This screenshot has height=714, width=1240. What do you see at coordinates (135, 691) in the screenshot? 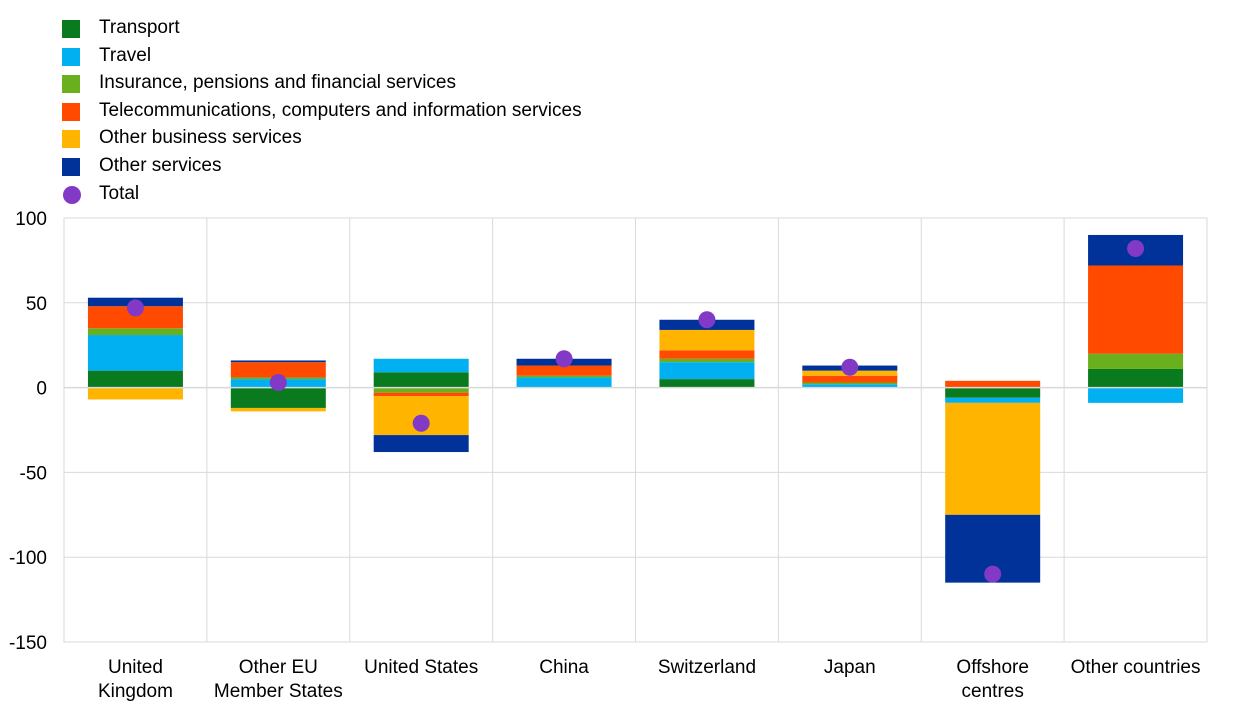
I see `x-tick-label: Kingdom` at bounding box center [135, 691].